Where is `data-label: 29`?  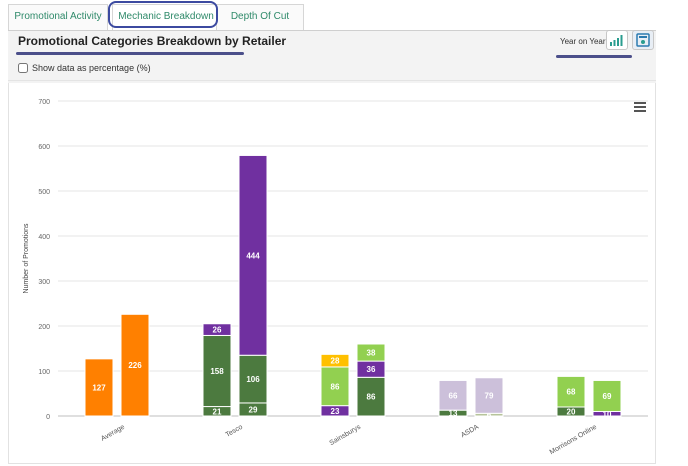
data-label: 29 is located at coordinates (253, 409).